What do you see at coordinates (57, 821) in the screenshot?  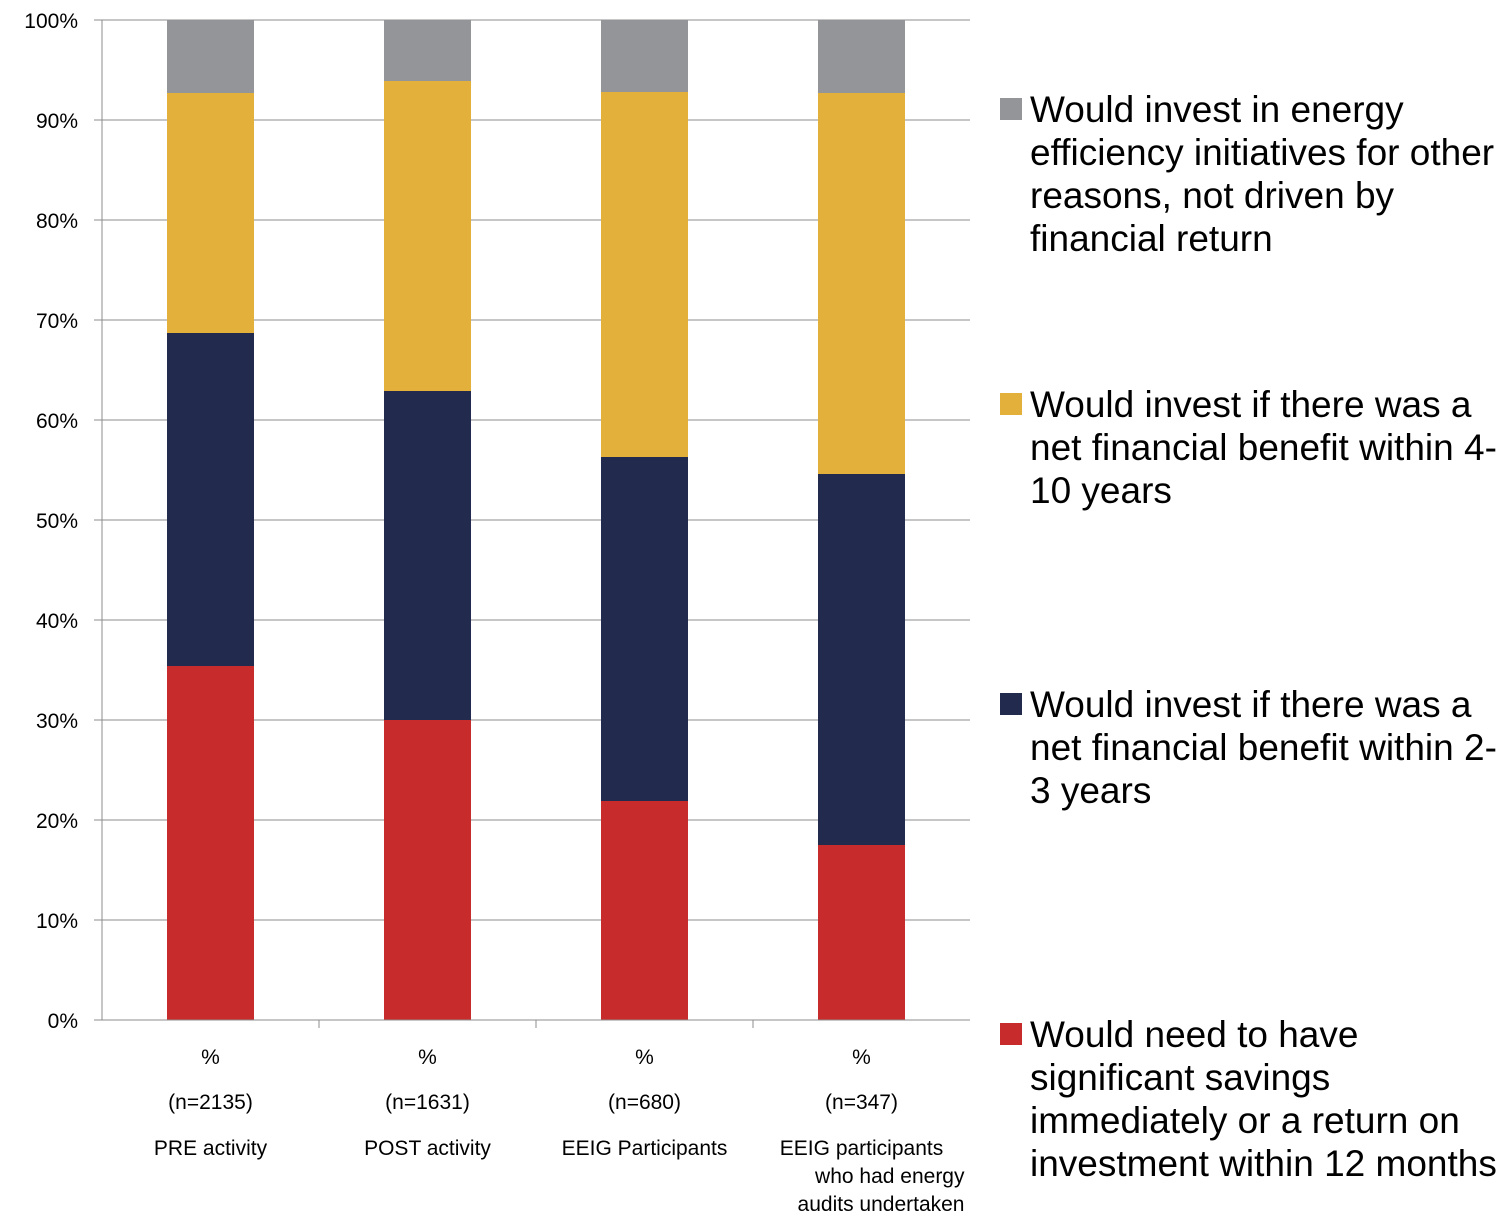 I see `y-tick-label: 20%` at bounding box center [57, 821].